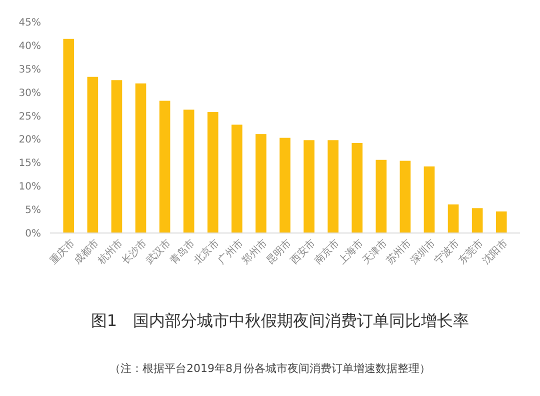 The image size is (540, 396). Describe the element at coordinates (29, 23) in the screenshot. I see `y-tick-label: 45%` at that location.